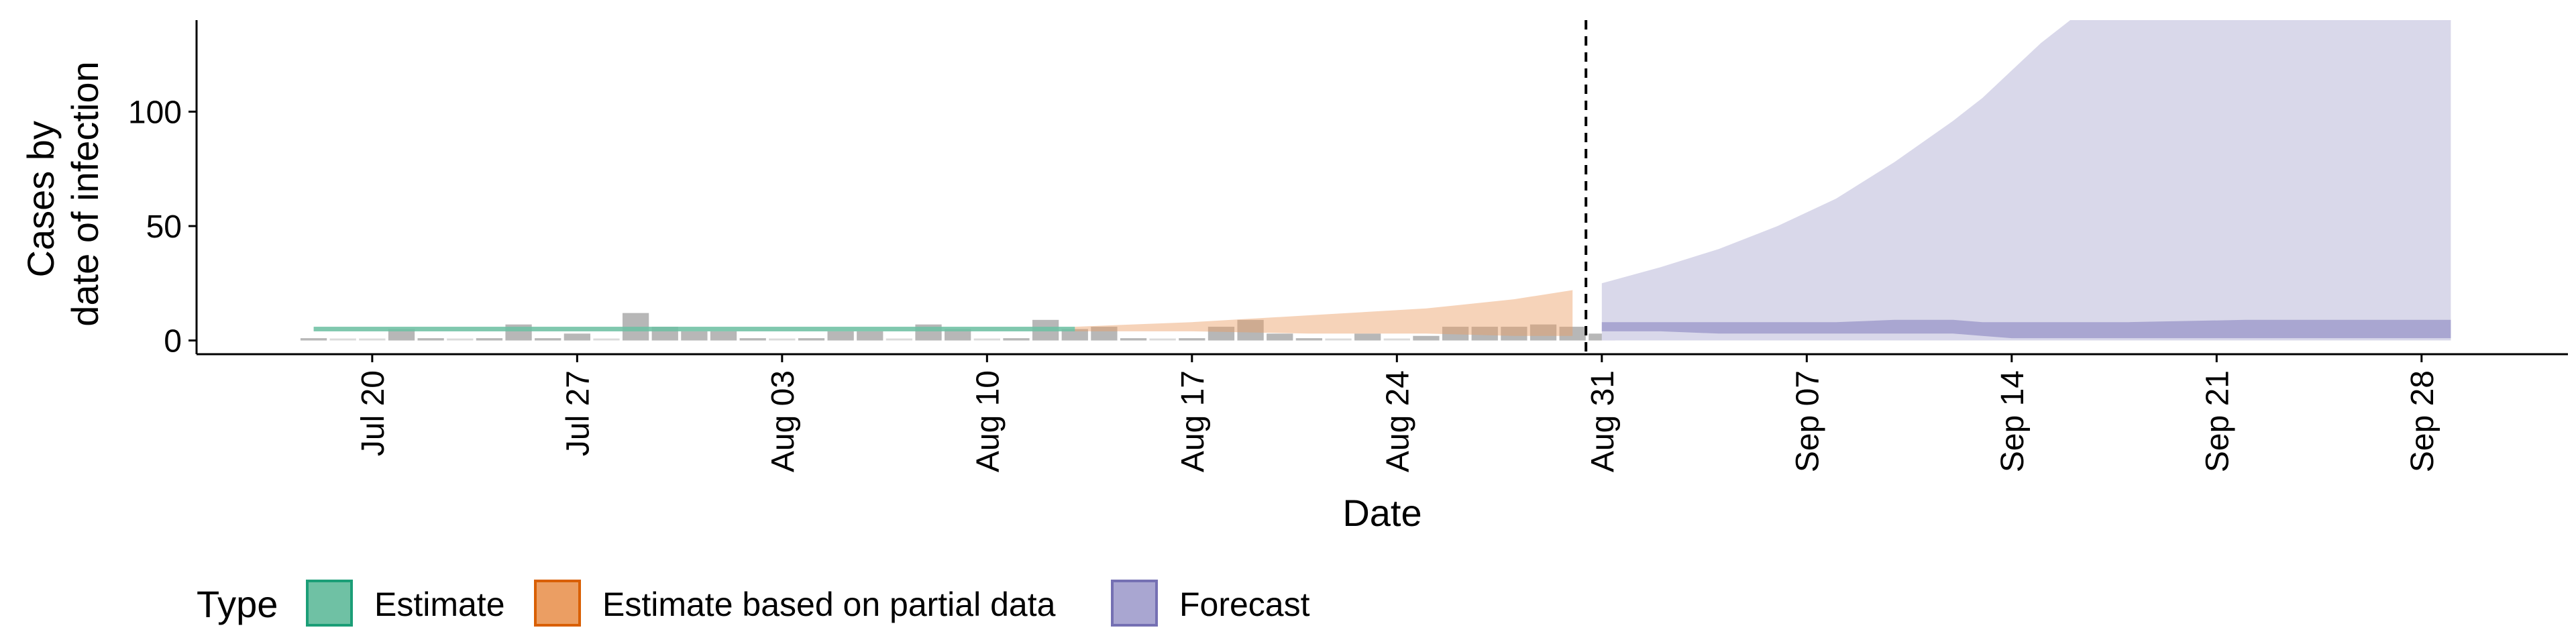 This screenshot has width=2576, height=644. I want to click on y-axis-title: Cases by date of infection, so click(62, 193).